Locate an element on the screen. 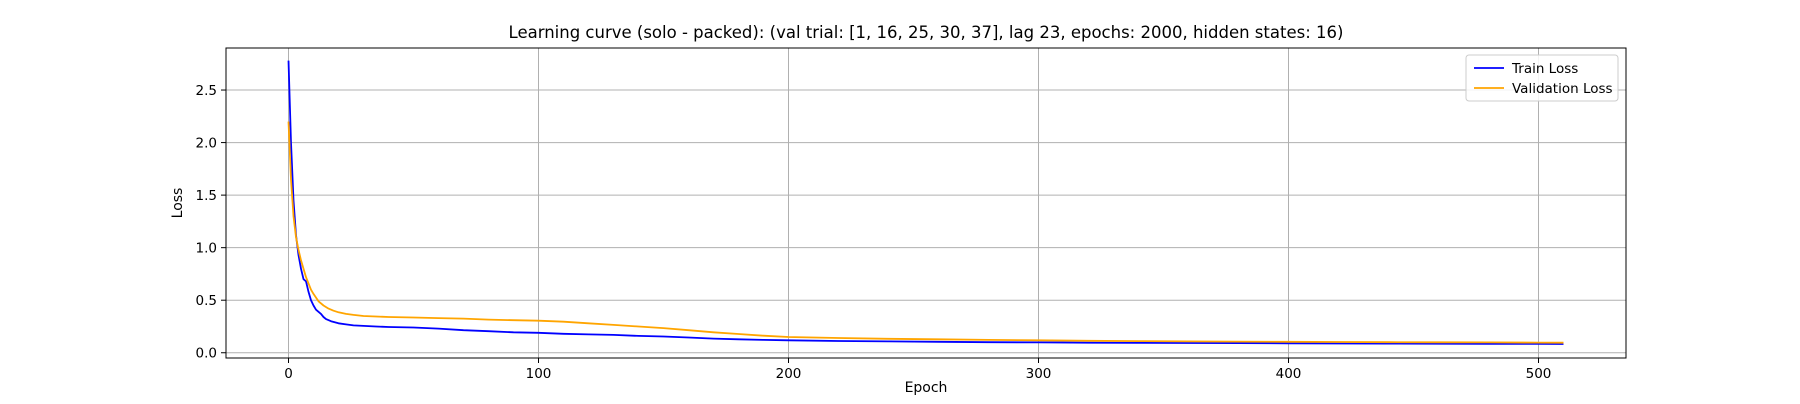  y-tick-label: 0.0 is located at coordinates (206, 354).